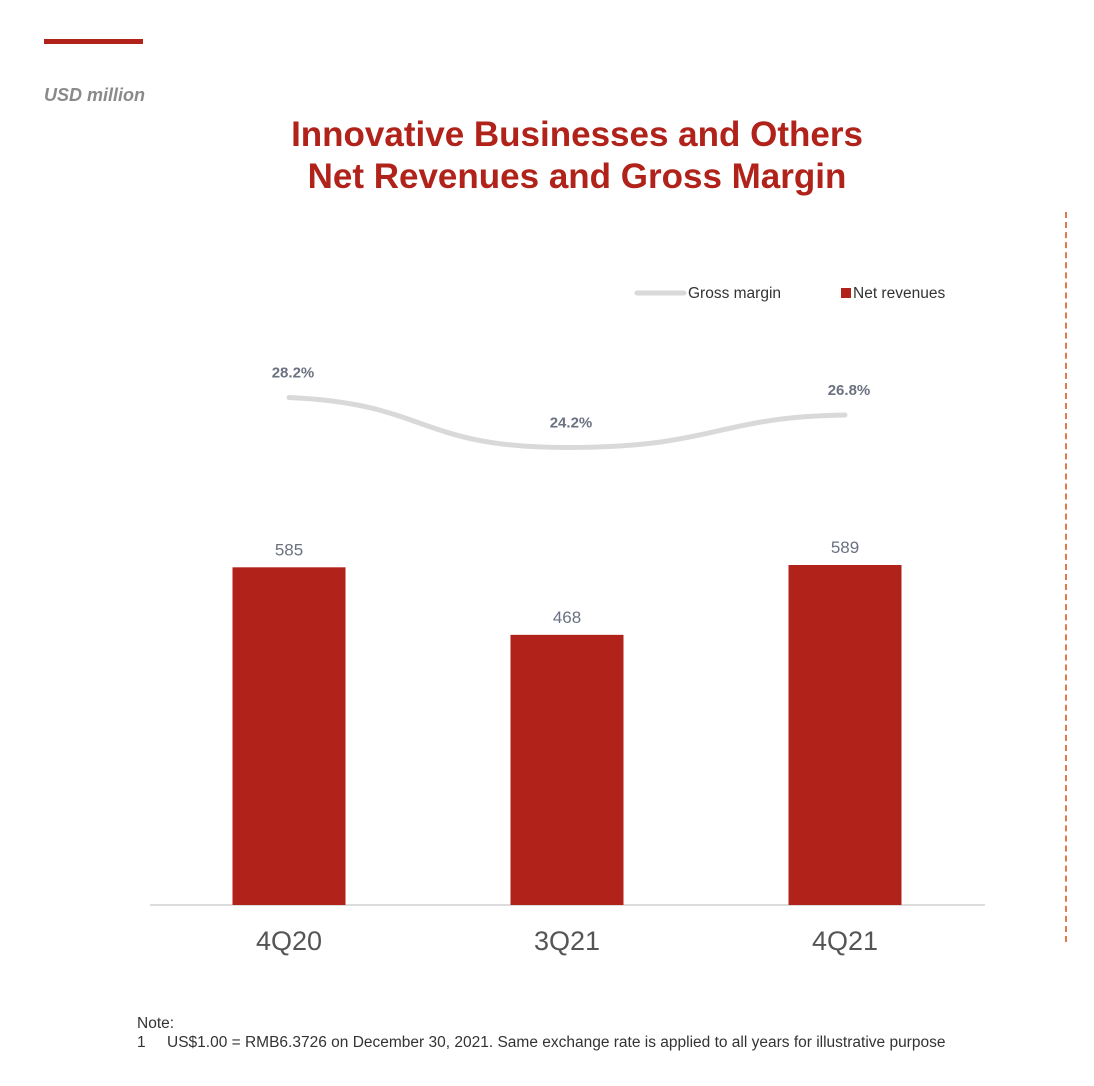 This screenshot has height=1086, width=1094. I want to click on bar-value-label: 585, so click(289, 549).